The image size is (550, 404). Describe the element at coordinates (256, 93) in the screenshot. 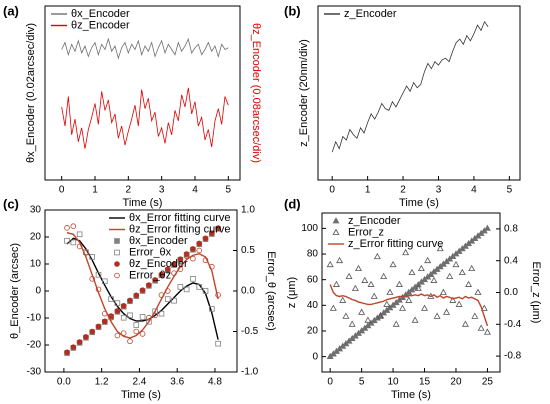

I see `y2-axis-label: θz_Encoder (0.08arcsec/div)` at that location.